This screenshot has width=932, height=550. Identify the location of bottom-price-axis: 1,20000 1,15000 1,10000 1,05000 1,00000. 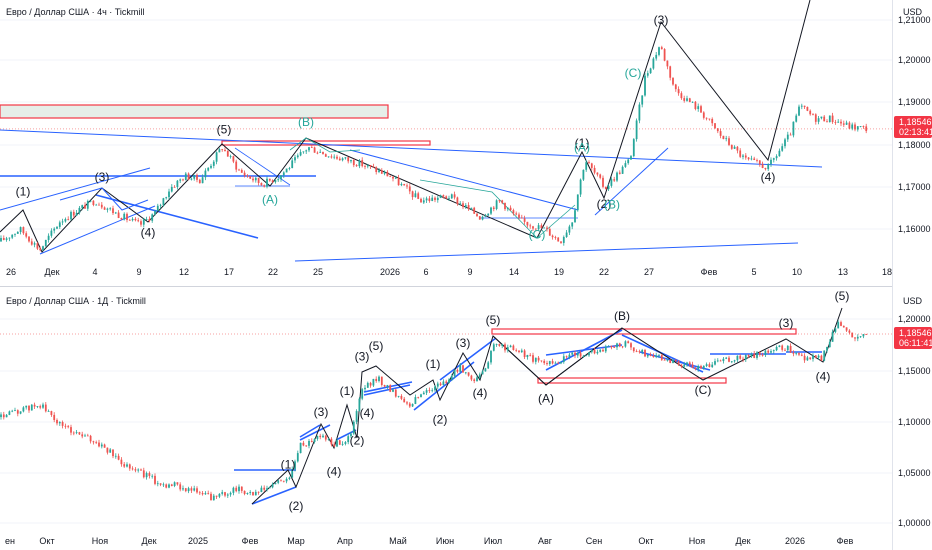
(914, 421).